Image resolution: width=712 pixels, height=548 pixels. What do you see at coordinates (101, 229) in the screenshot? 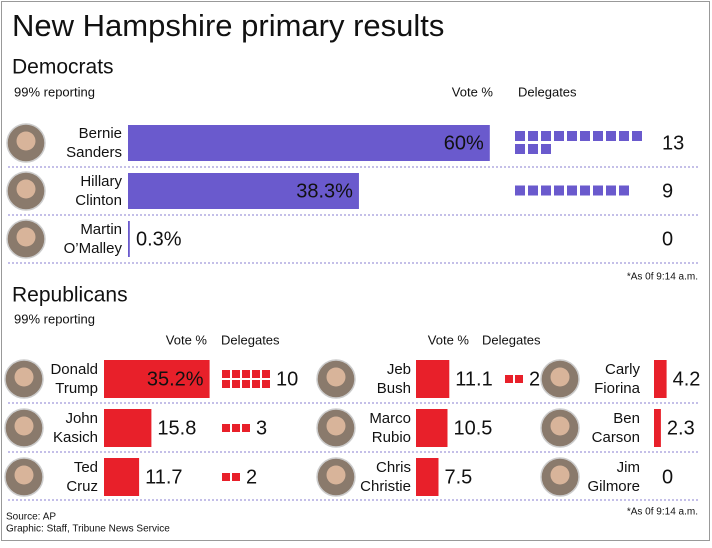
I see `candidate-first-name: Martin` at bounding box center [101, 229].